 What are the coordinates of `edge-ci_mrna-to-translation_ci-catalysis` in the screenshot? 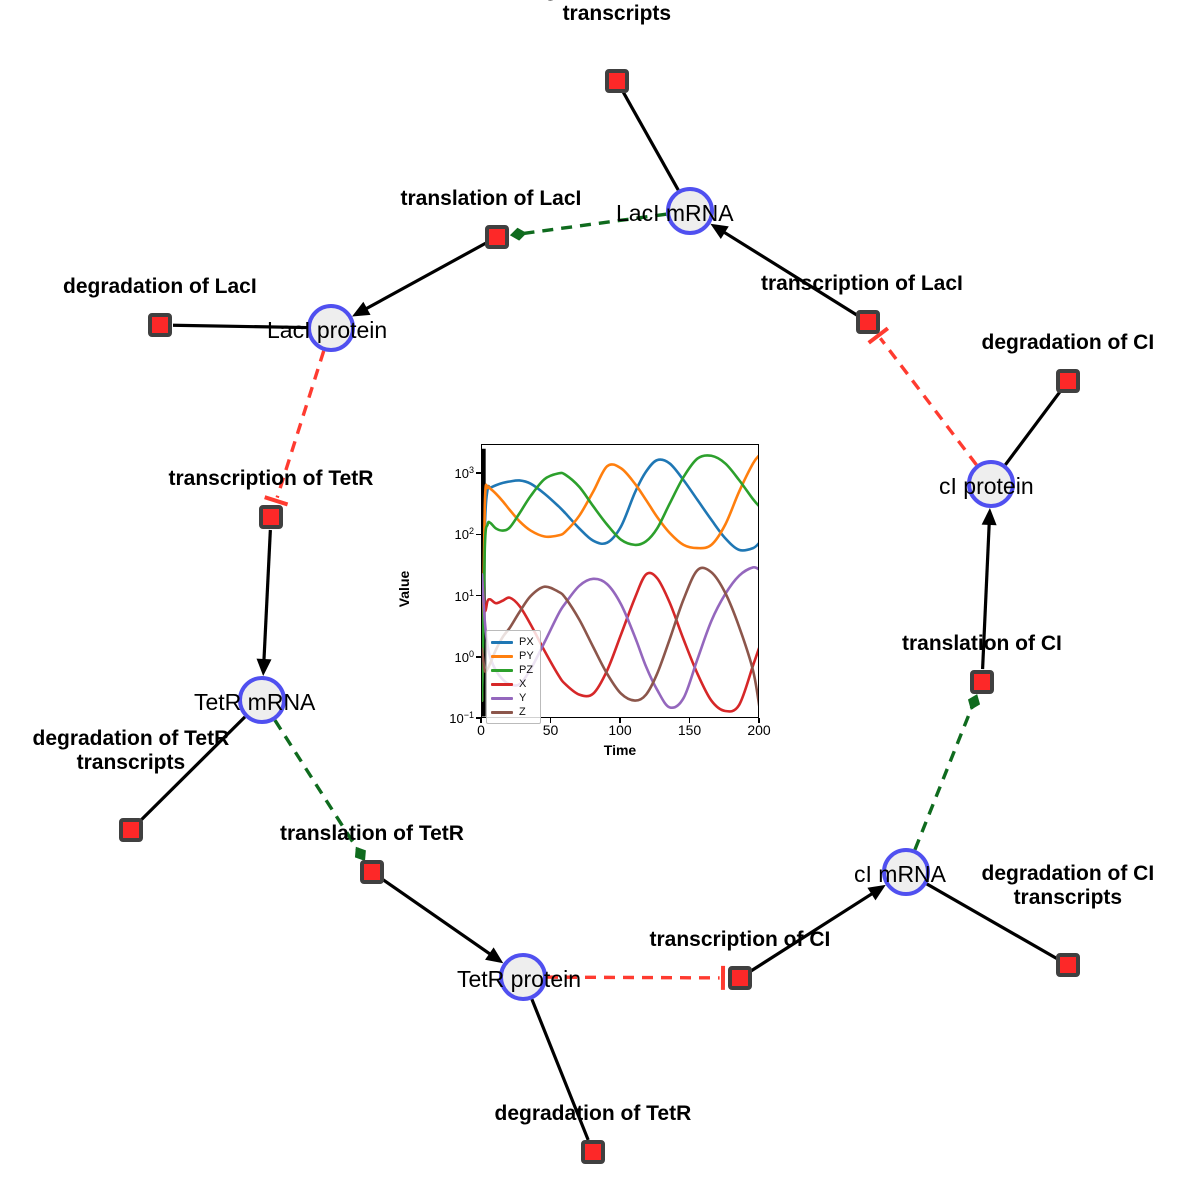 It's located at (947, 772).